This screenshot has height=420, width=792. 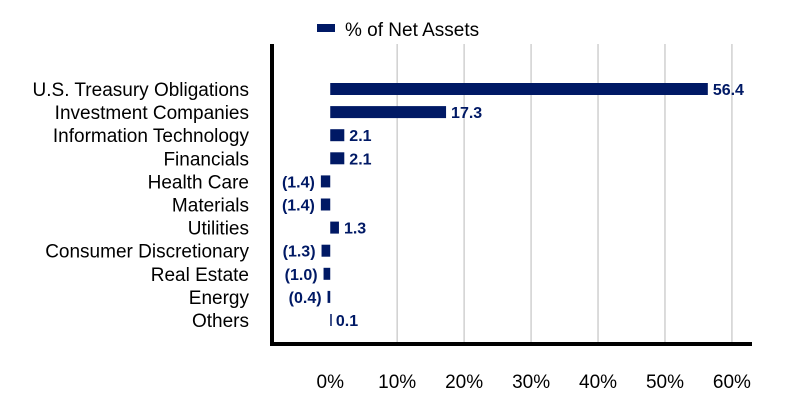 What do you see at coordinates (412, 30) in the screenshot?
I see `legend-label: % of Net Assets` at bounding box center [412, 30].